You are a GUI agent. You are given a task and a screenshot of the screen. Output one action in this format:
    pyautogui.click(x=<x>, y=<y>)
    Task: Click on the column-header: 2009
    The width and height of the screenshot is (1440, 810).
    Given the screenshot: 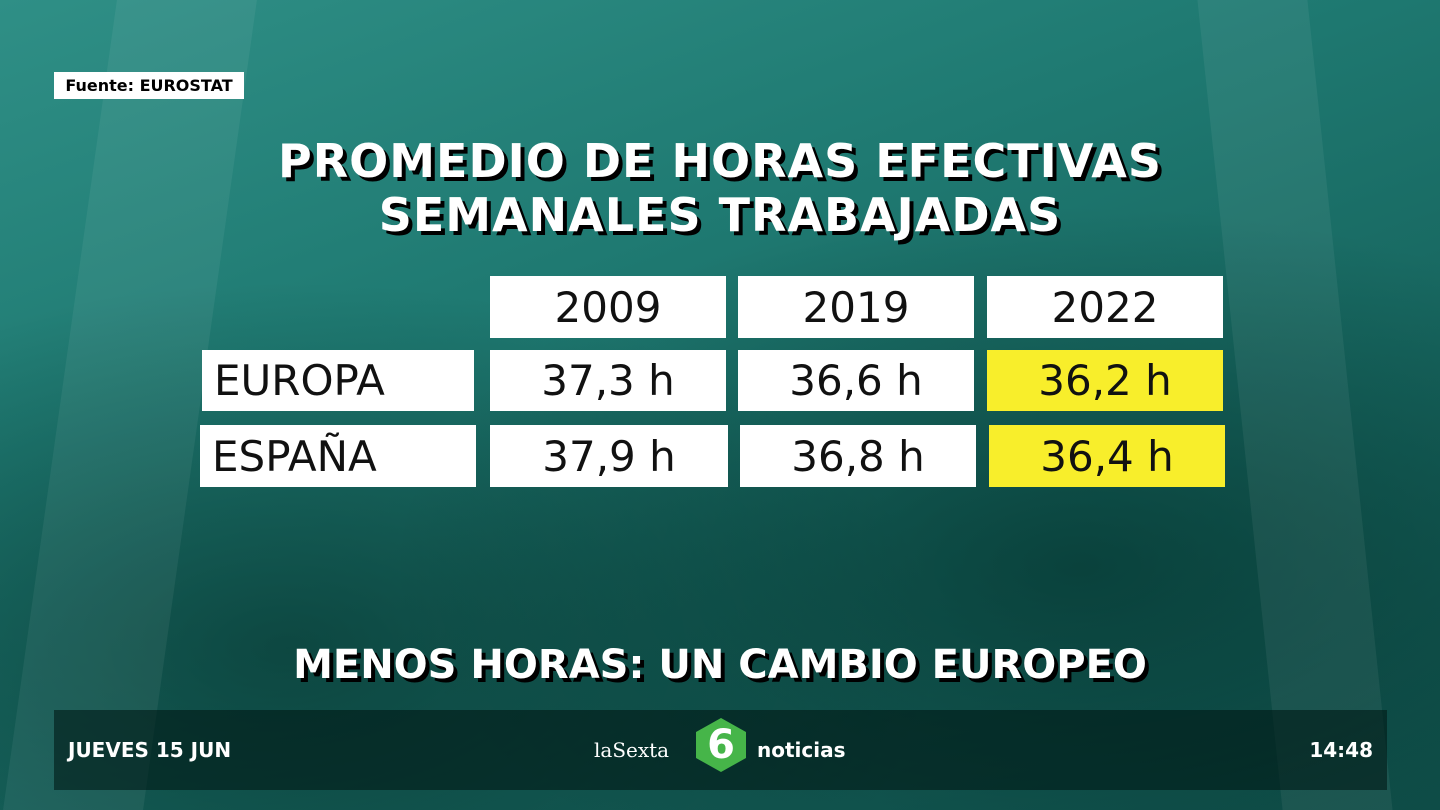 What is the action you would take?
    pyautogui.click(x=608, y=307)
    